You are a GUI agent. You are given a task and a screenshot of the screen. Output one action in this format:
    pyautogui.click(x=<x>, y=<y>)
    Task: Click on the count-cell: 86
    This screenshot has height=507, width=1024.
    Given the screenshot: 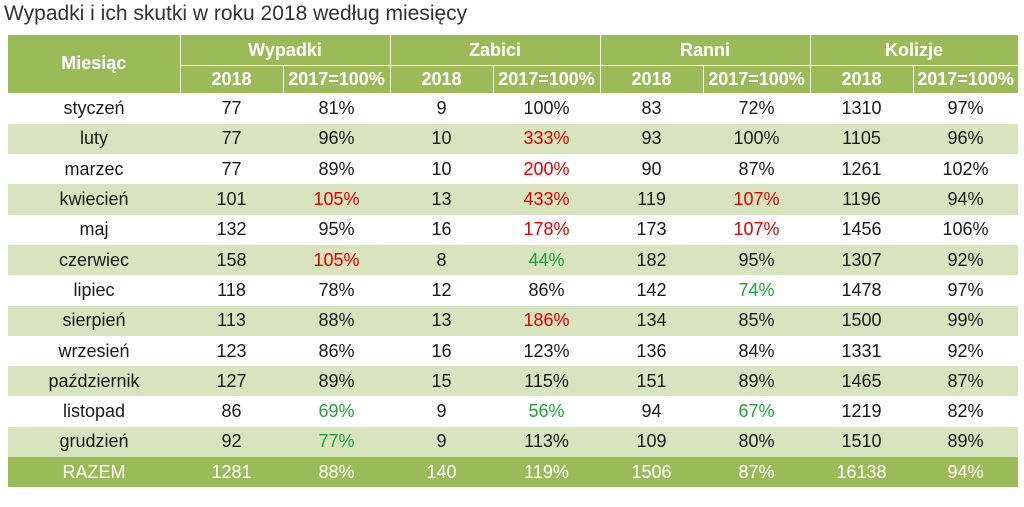 What is the action you would take?
    pyautogui.click(x=231, y=411)
    